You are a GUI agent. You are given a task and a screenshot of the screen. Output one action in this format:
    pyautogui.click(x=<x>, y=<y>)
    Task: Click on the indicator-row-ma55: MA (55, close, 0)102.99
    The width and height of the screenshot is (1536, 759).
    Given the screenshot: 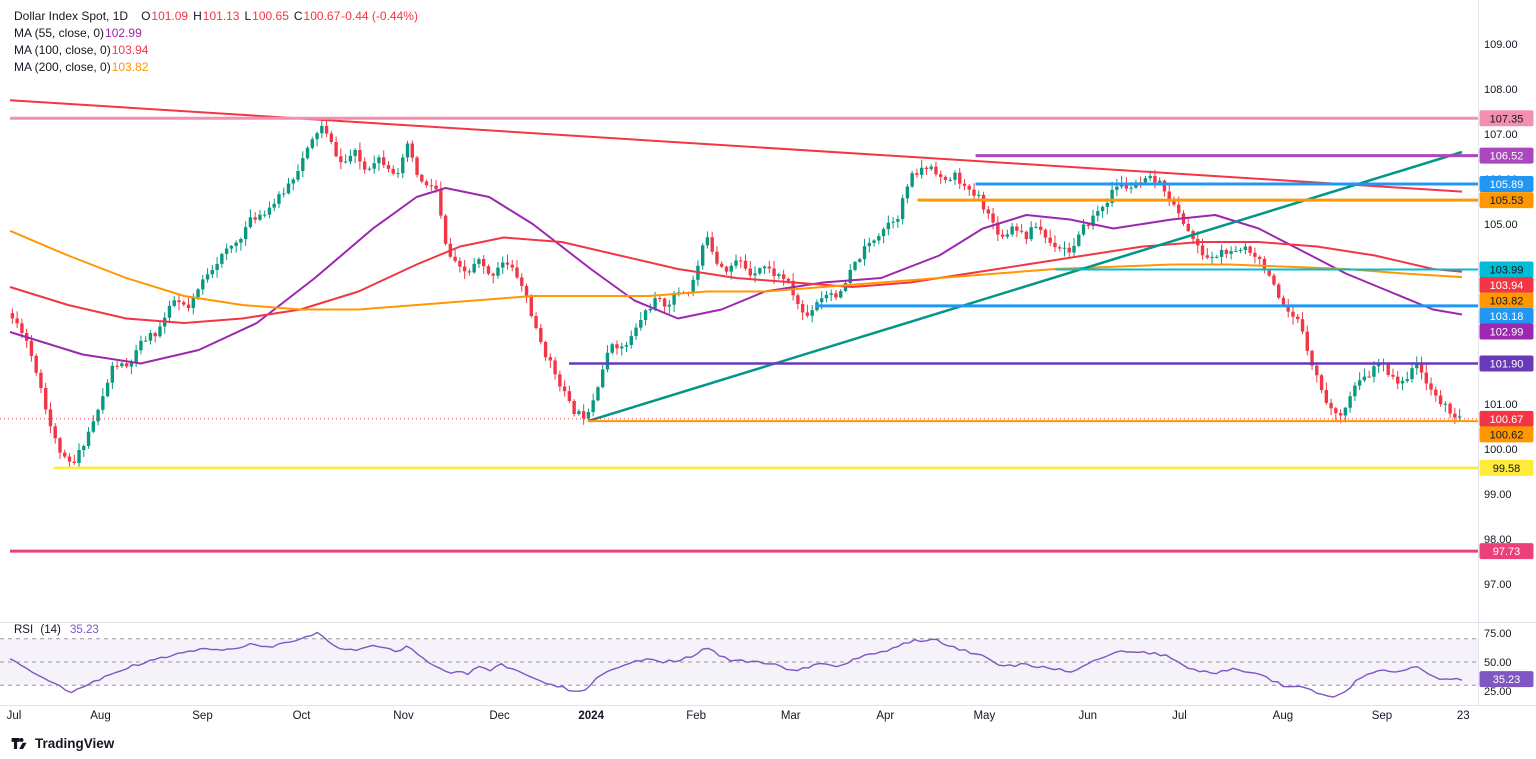 What is the action you would take?
    pyautogui.click(x=216, y=33)
    